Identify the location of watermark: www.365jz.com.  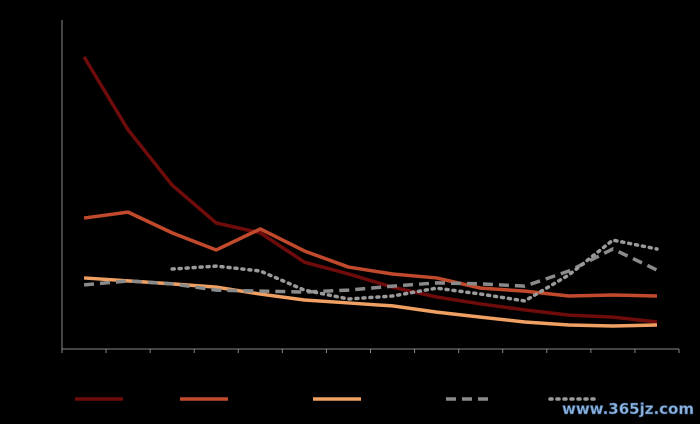
(628, 409).